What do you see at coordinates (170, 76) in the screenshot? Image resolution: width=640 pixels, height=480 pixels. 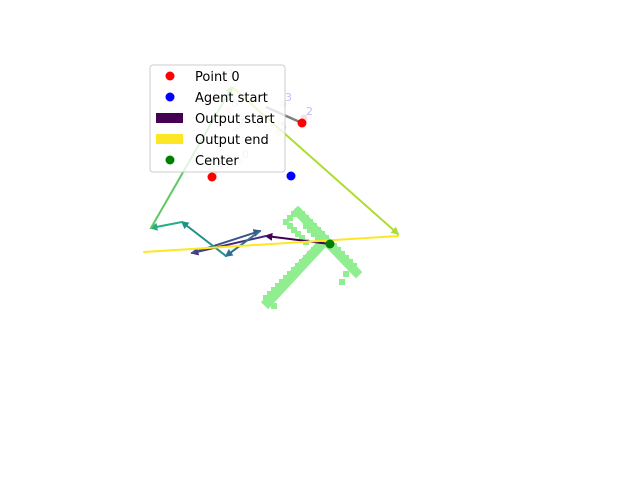 I see `legend-marker-point0` at bounding box center [170, 76].